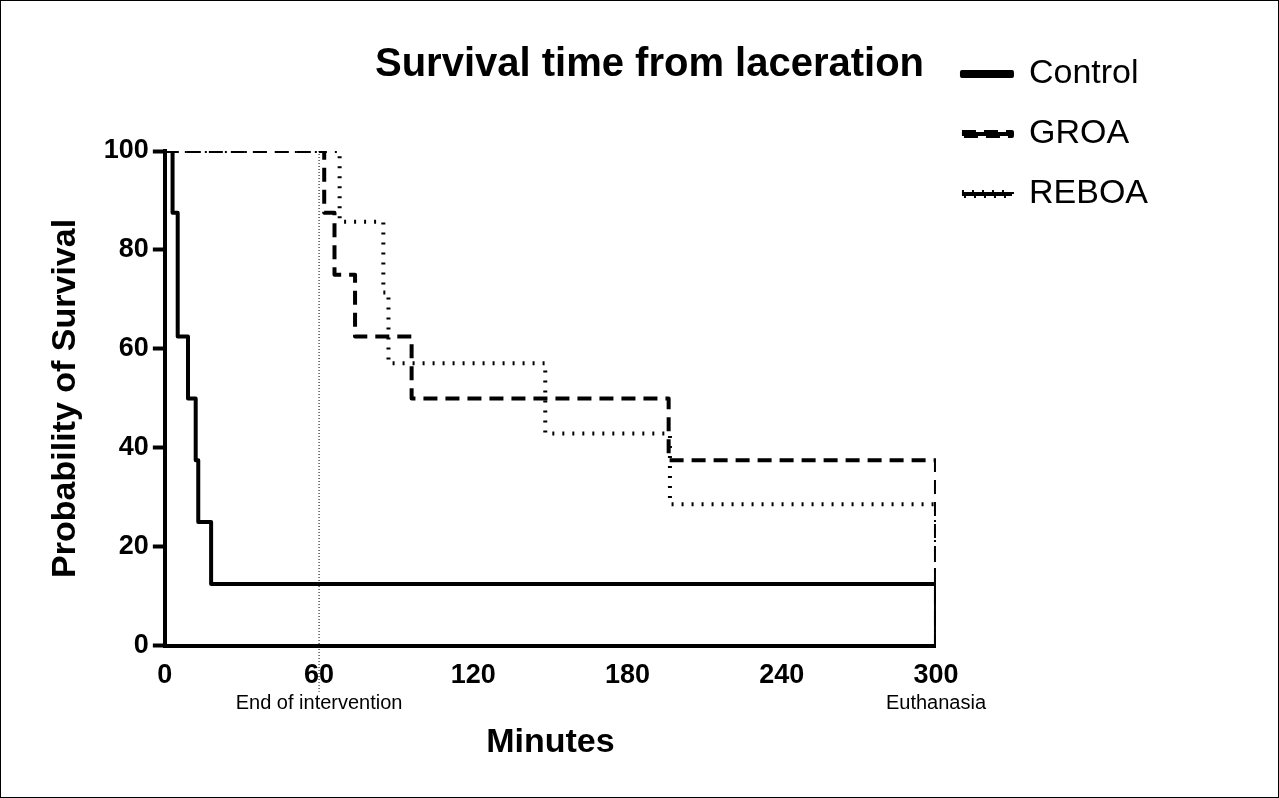  I want to click on y-tick-label: 80, so click(133, 248).